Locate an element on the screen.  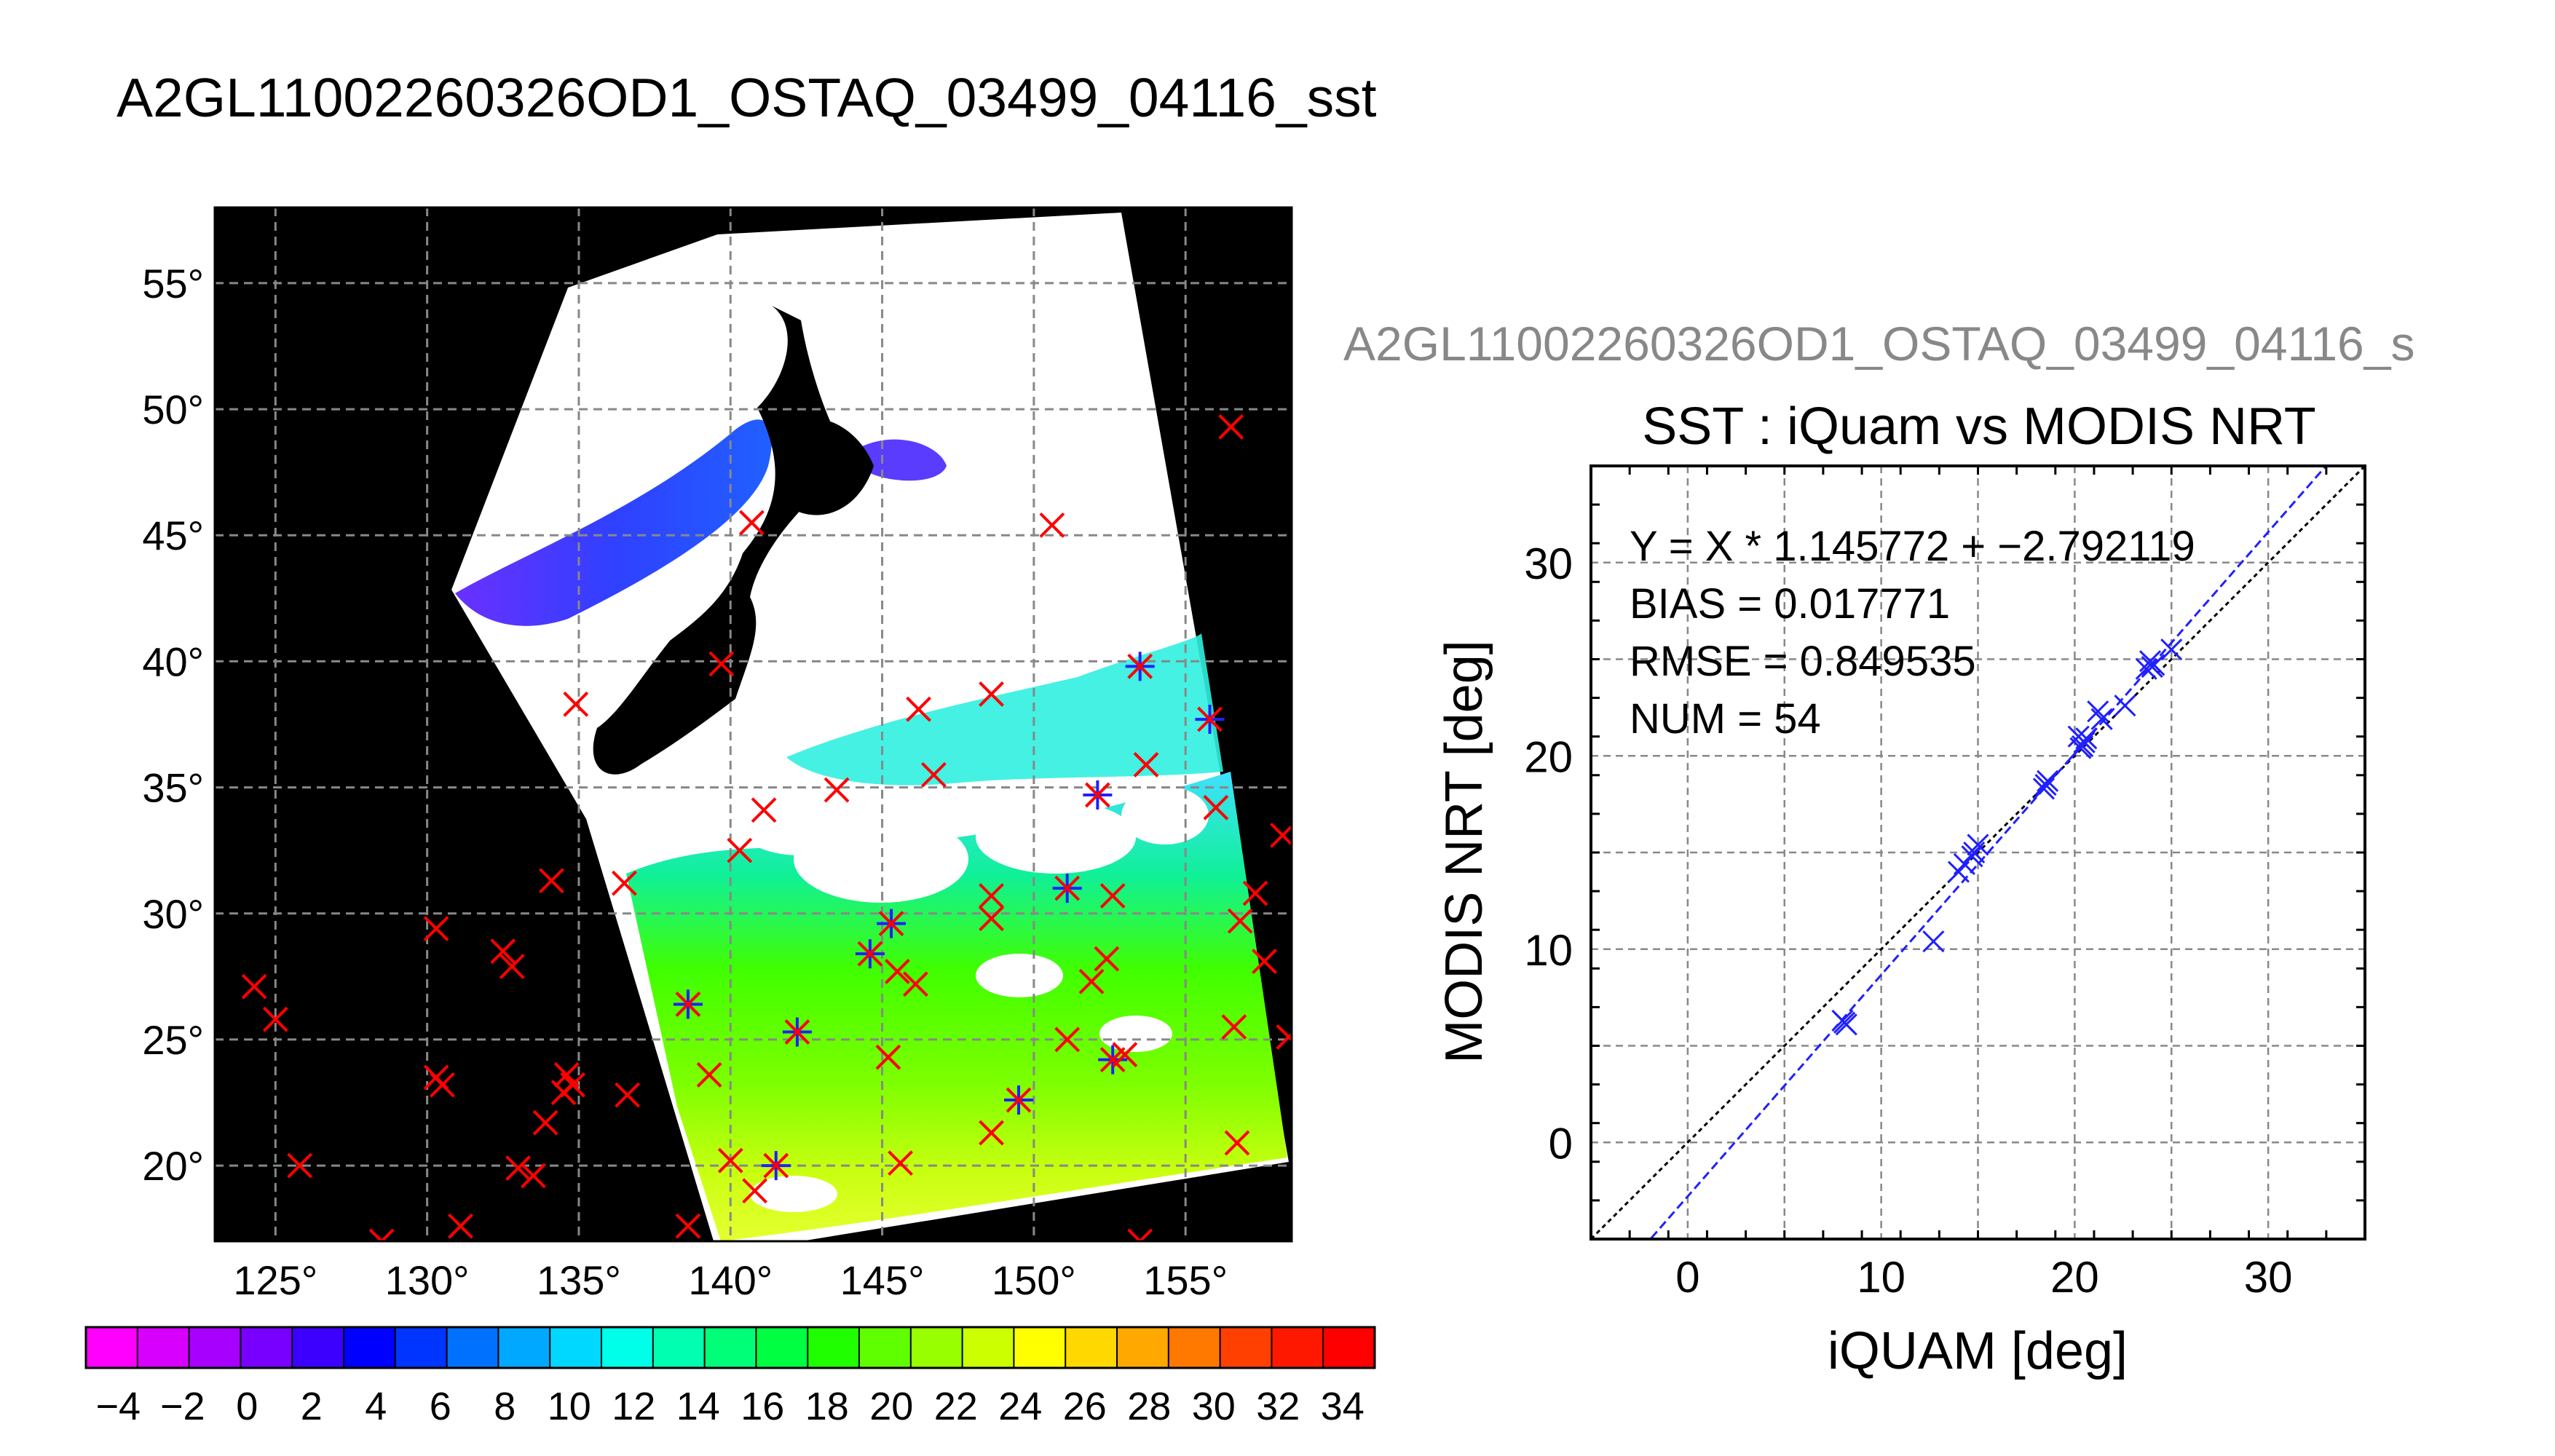
cloud-patches is located at coordinates (976, 999).